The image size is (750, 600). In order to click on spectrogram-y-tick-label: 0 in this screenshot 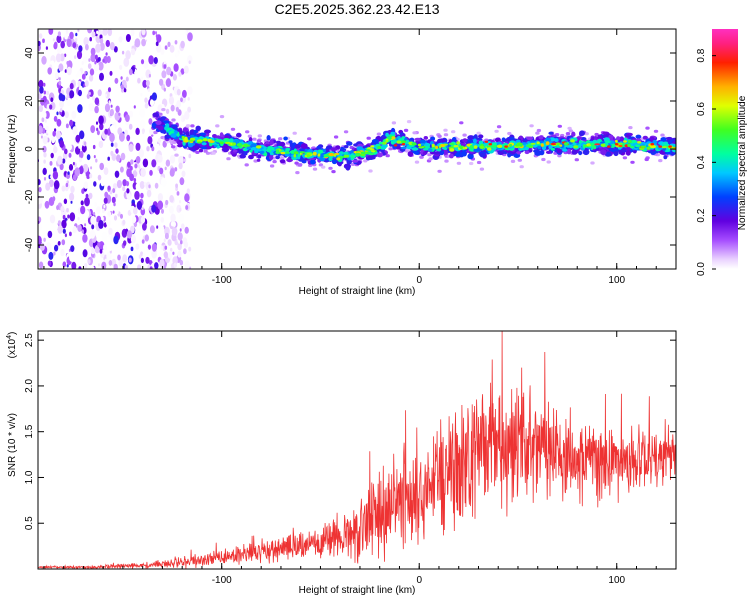, I will do `click(29, 149)`.